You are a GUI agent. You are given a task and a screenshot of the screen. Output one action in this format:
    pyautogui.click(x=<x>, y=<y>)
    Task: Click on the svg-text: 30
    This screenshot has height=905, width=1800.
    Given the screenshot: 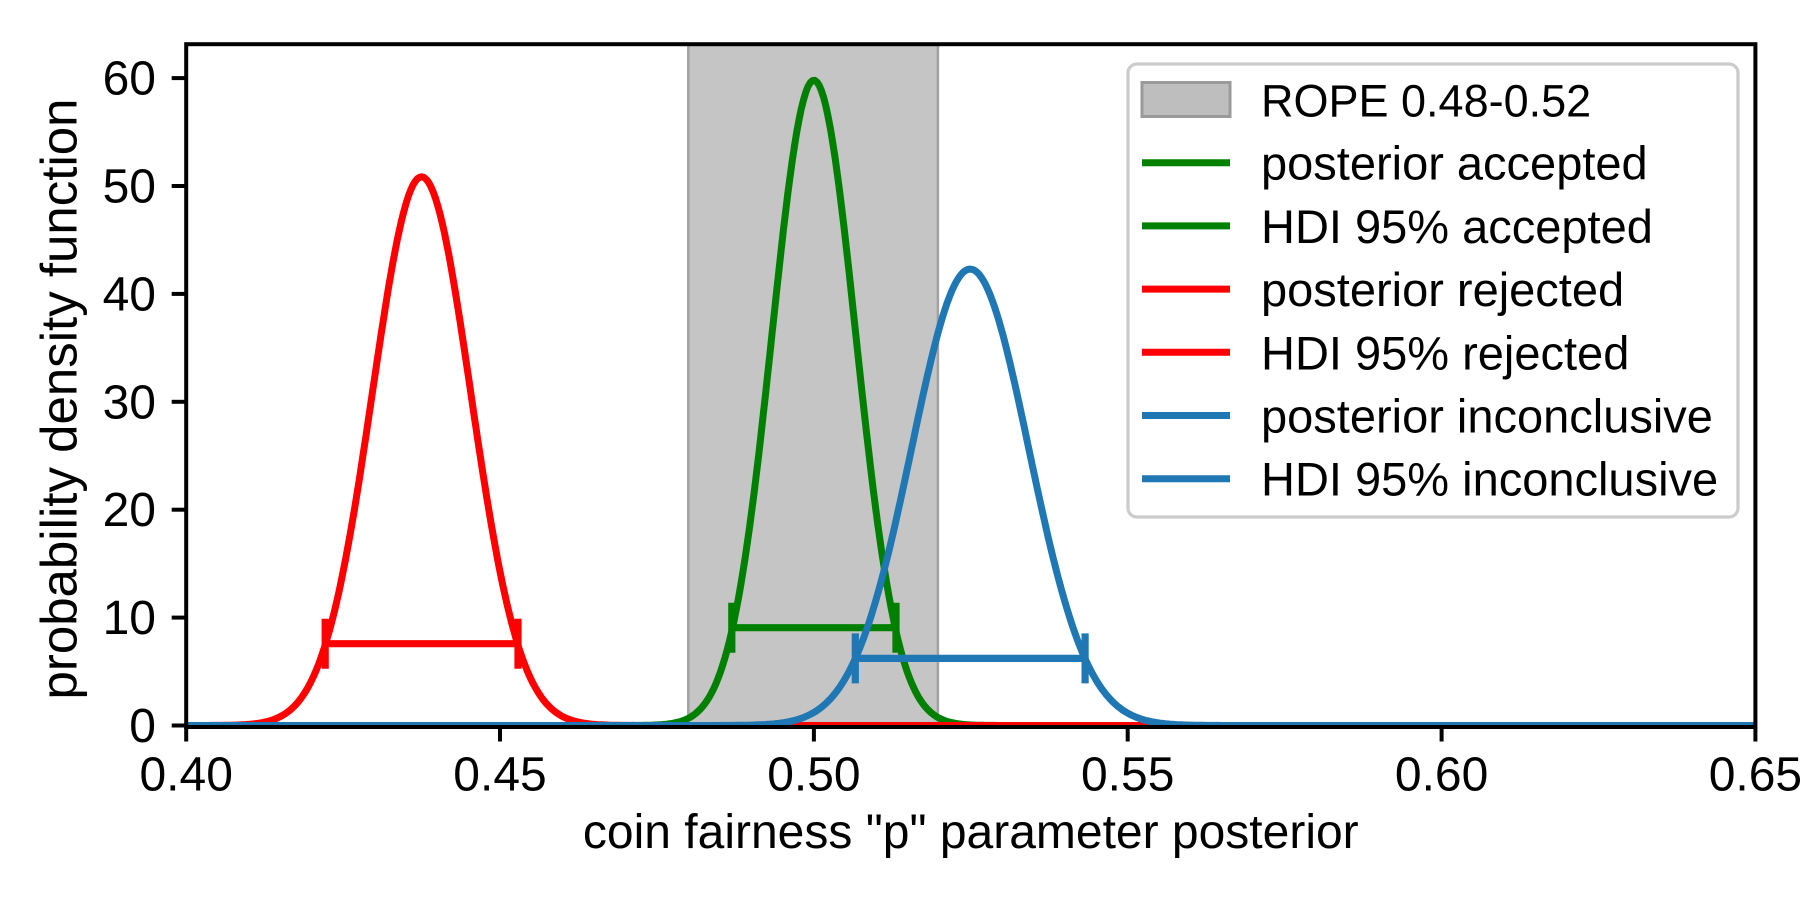 What is the action you would take?
    pyautogui.click(x=129, y=402)
    